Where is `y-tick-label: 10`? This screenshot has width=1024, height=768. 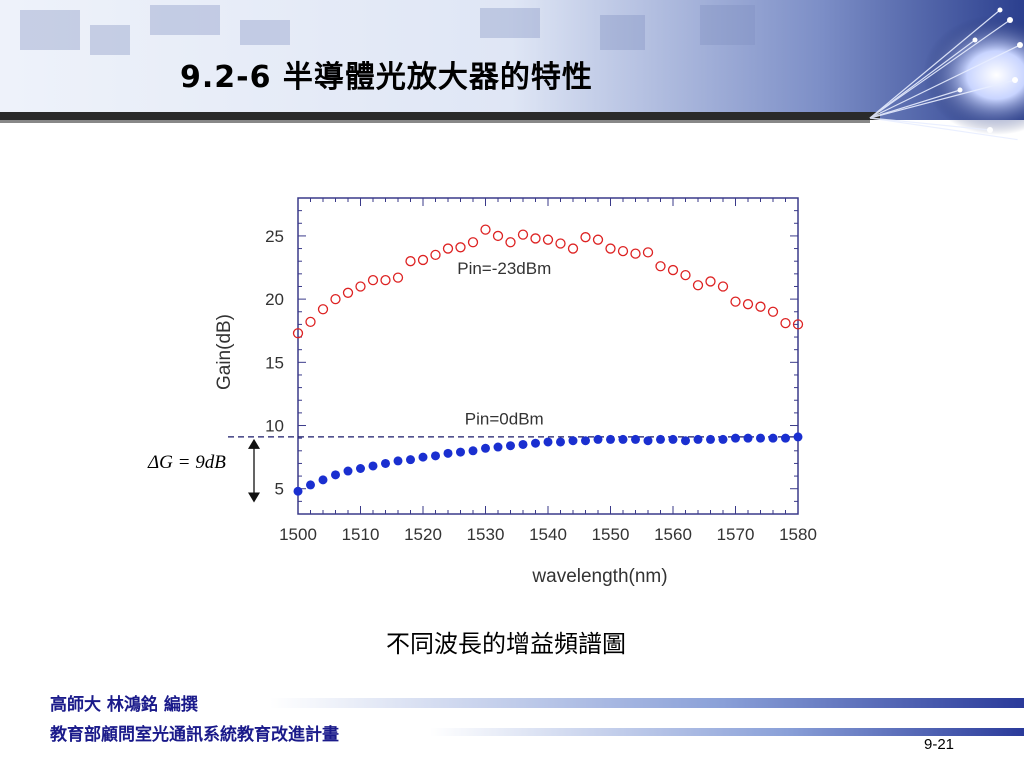 y-tick-label: 10 is located at coordinates (274, 426).